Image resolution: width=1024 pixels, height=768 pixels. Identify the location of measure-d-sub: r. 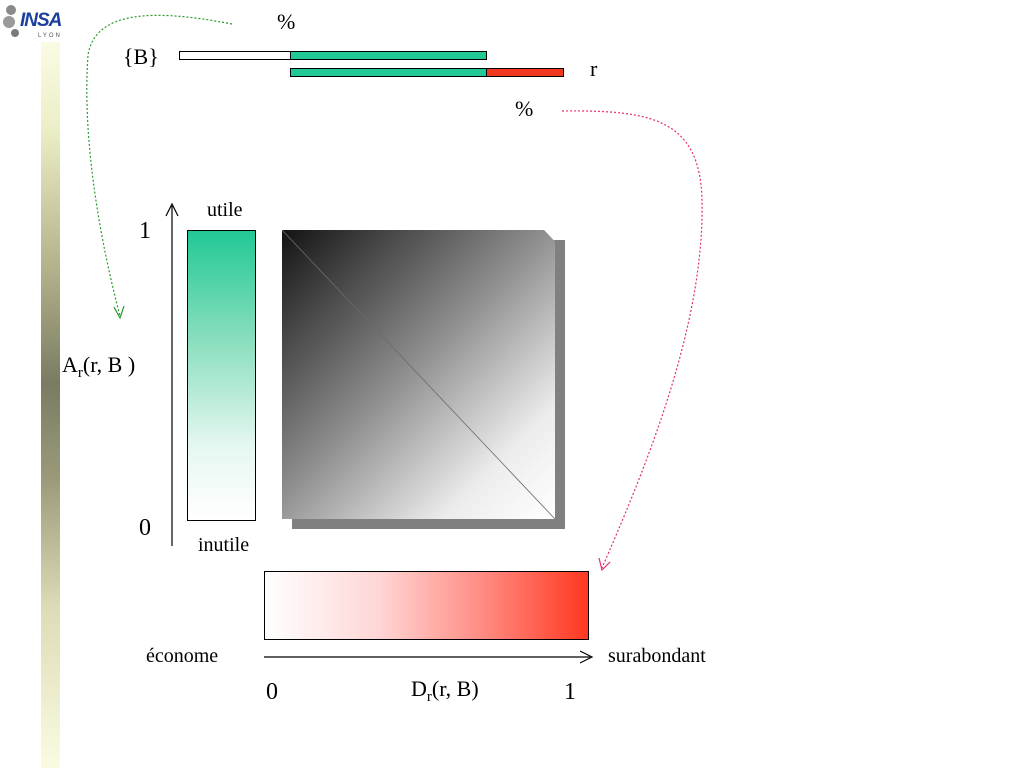
(429, 697).